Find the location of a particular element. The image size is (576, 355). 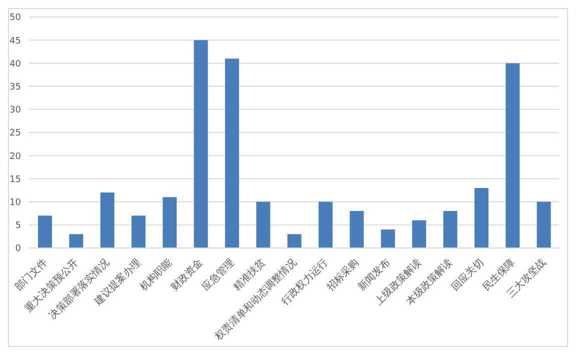

y-tick-label: 20 is located at coordinates (16, 157).